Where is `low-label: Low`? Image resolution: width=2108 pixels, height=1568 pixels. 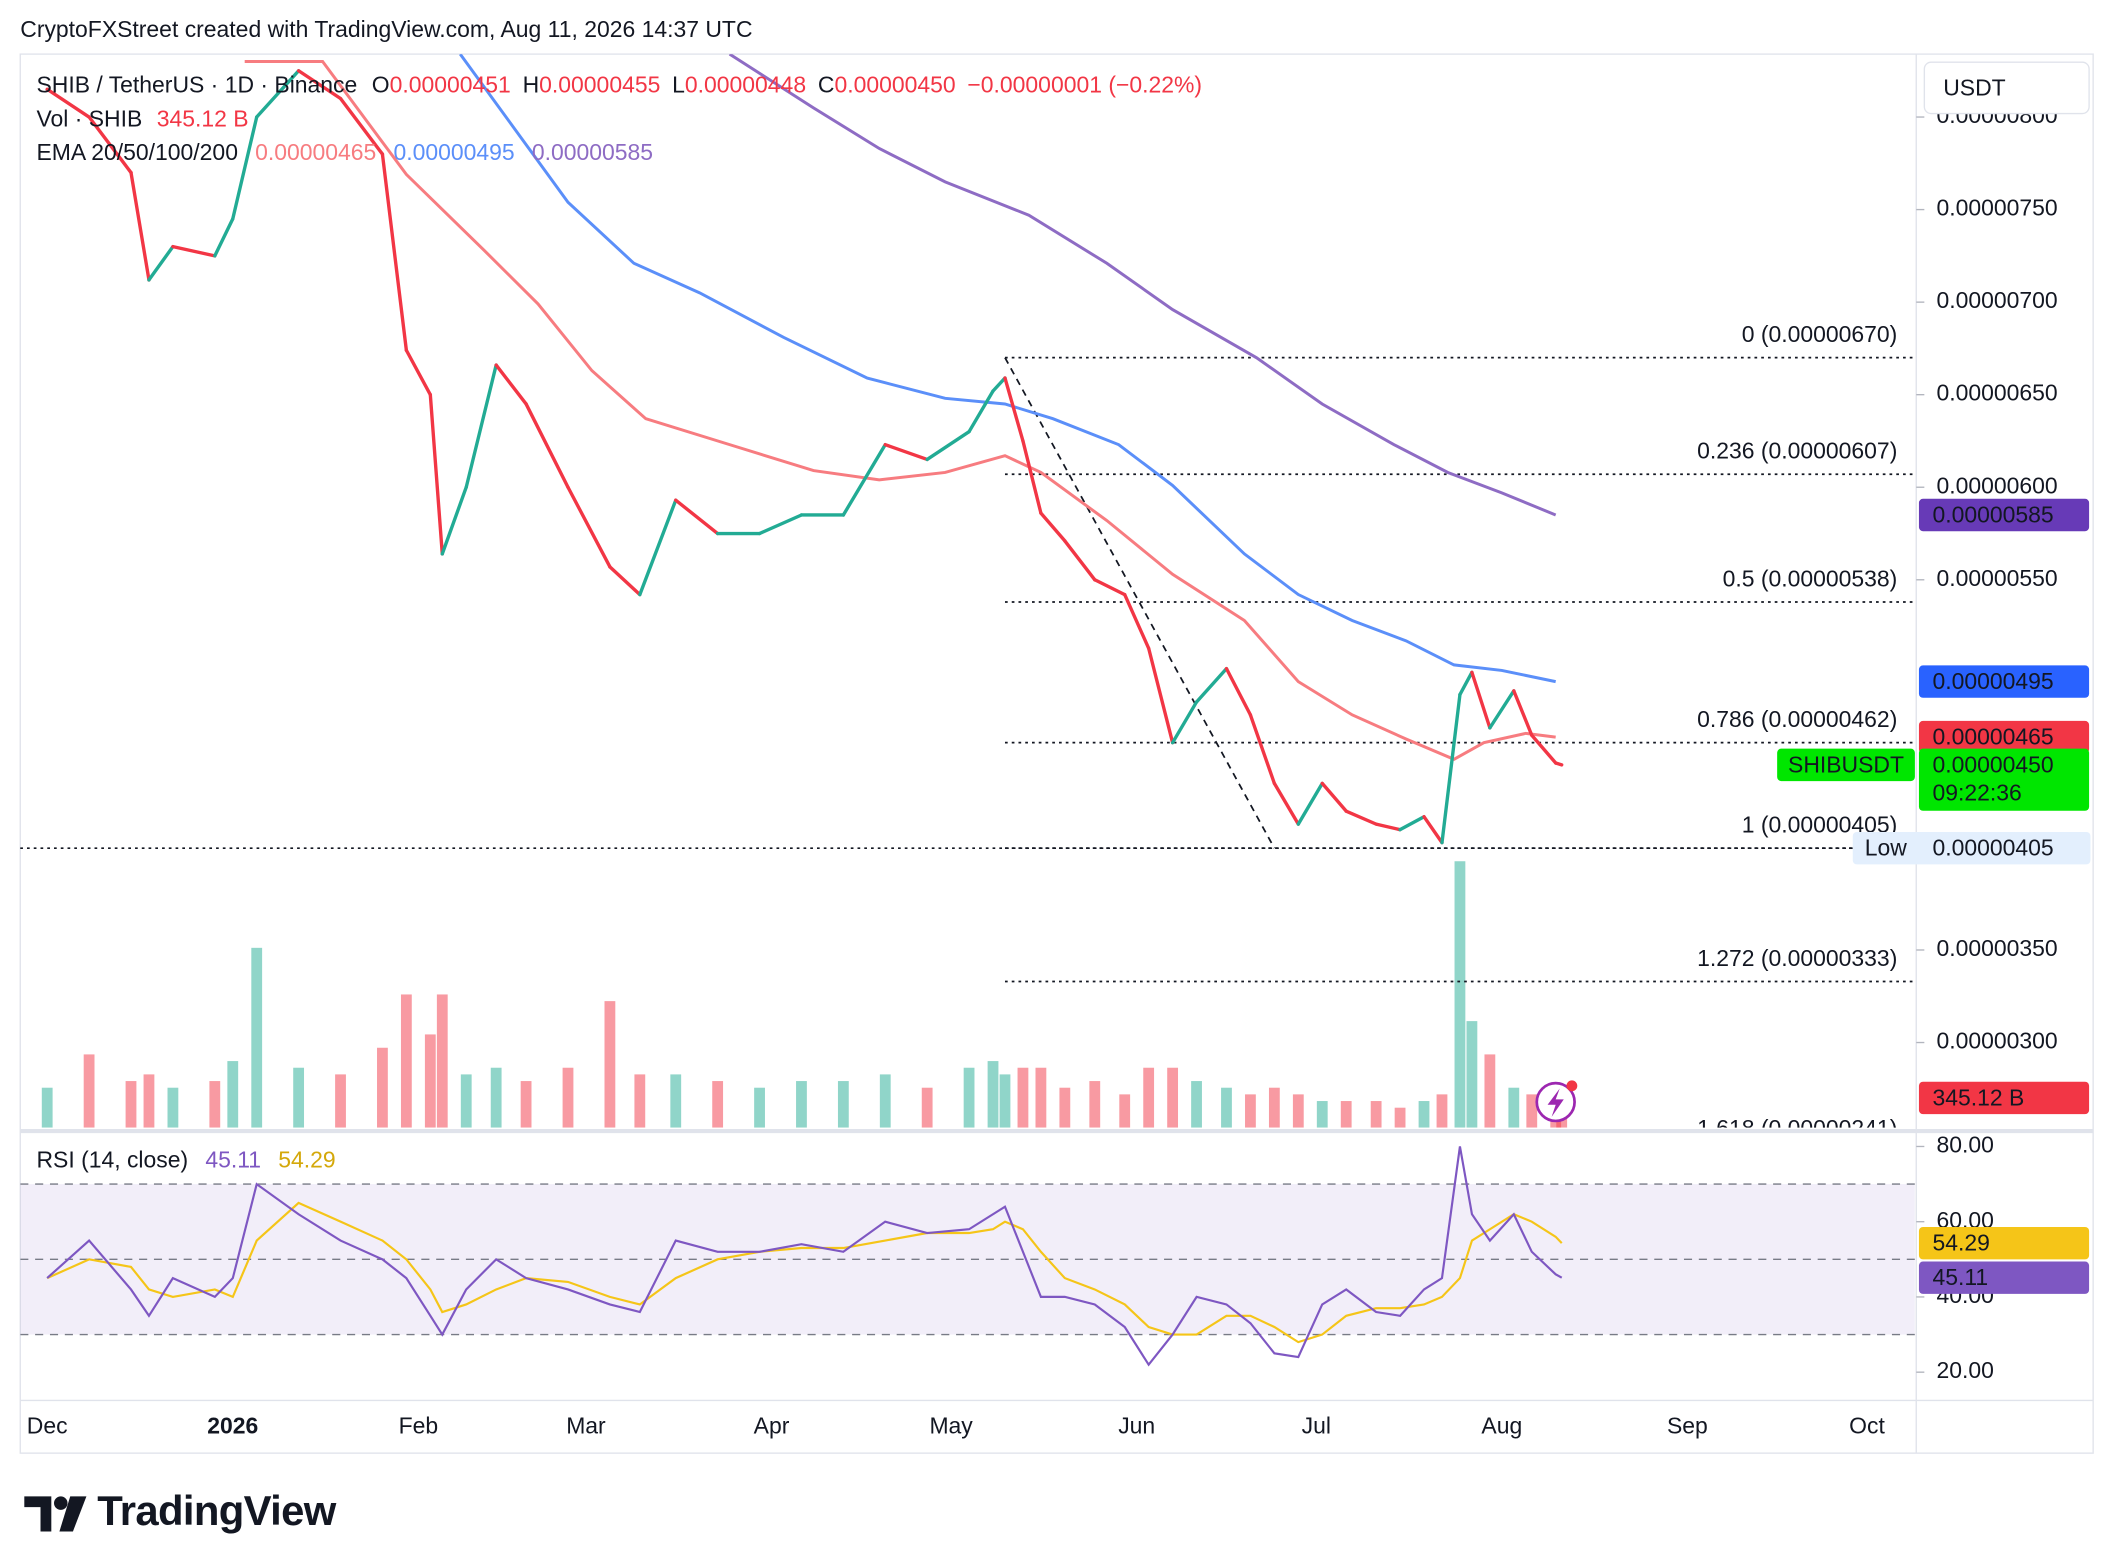
low-label: Low is located at coordinates (1886, 848).